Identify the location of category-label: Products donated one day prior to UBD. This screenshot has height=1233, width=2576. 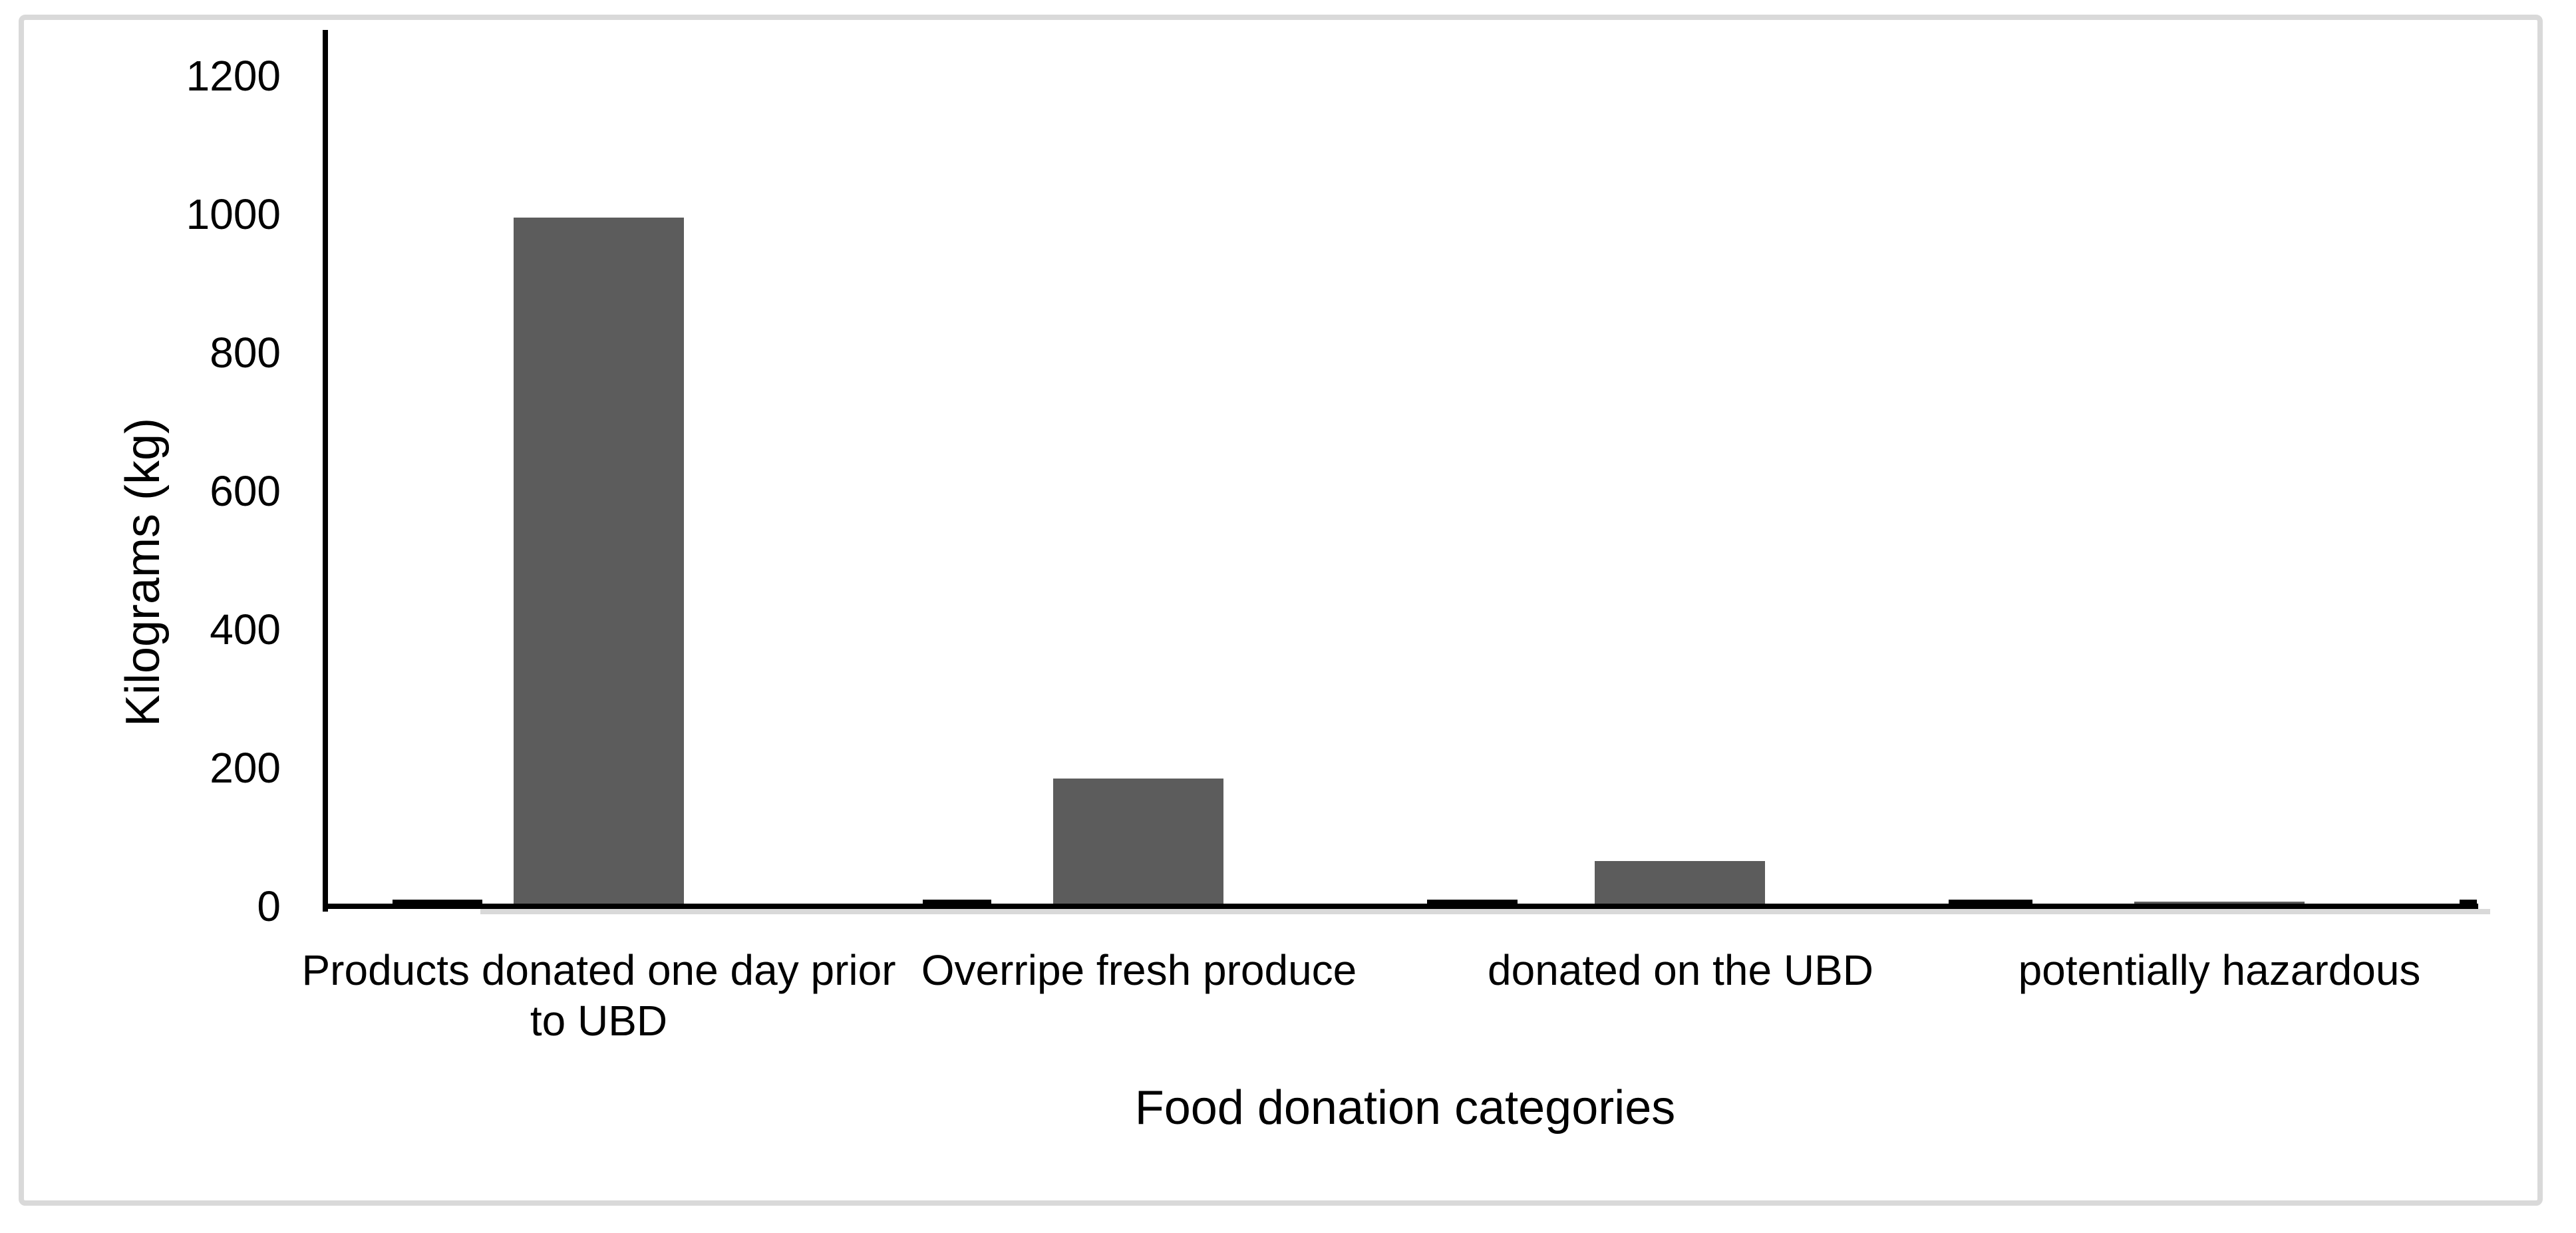
(598, 995).